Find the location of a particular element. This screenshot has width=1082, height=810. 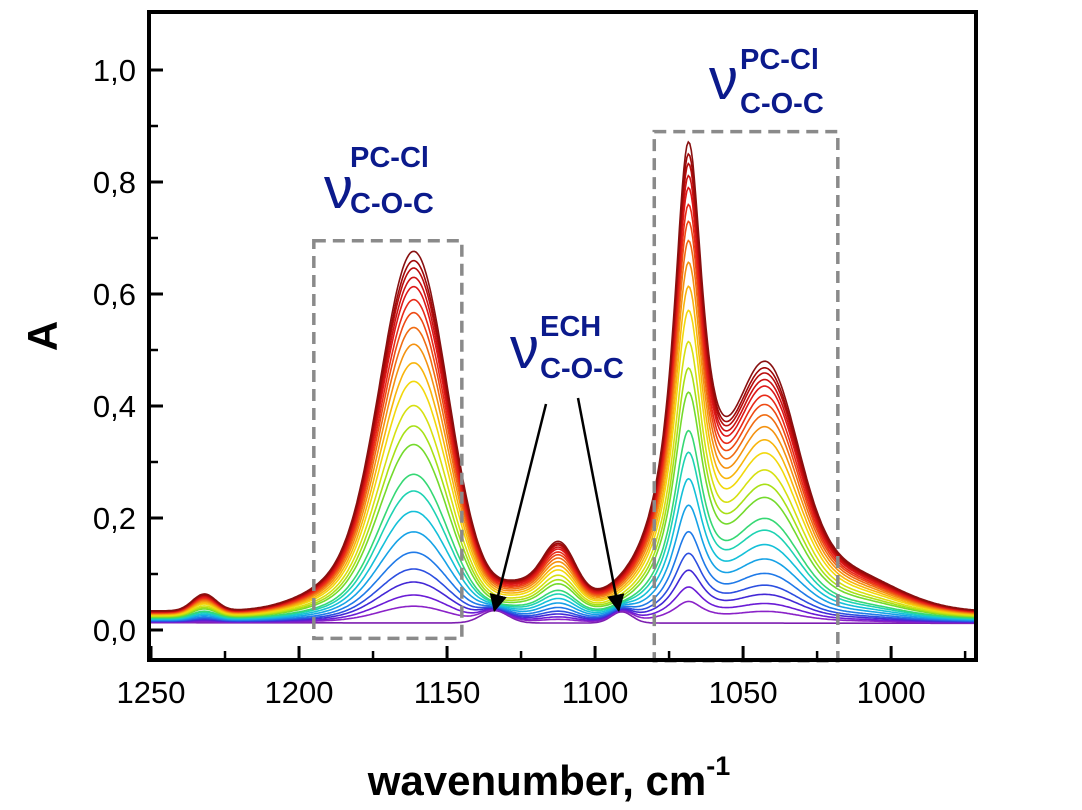

x-tick-label: 1250 is located at coordinates (151, 692).